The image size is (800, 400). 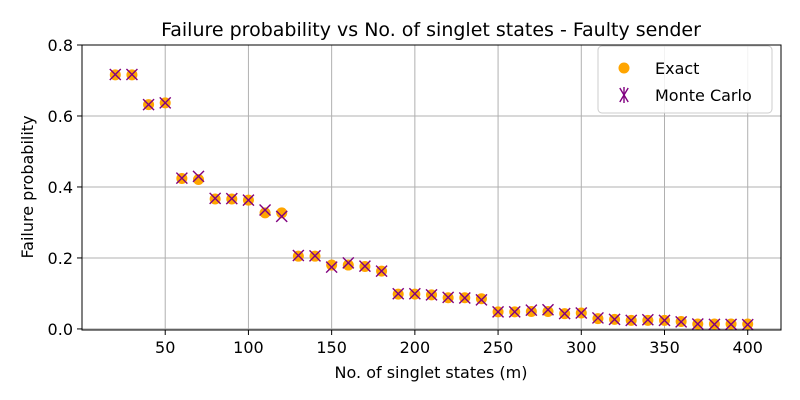 What do you see at coordinates (165, 347) in the screenshot?
I see `x-tick-label: 50` at bounding box center [165, 347].